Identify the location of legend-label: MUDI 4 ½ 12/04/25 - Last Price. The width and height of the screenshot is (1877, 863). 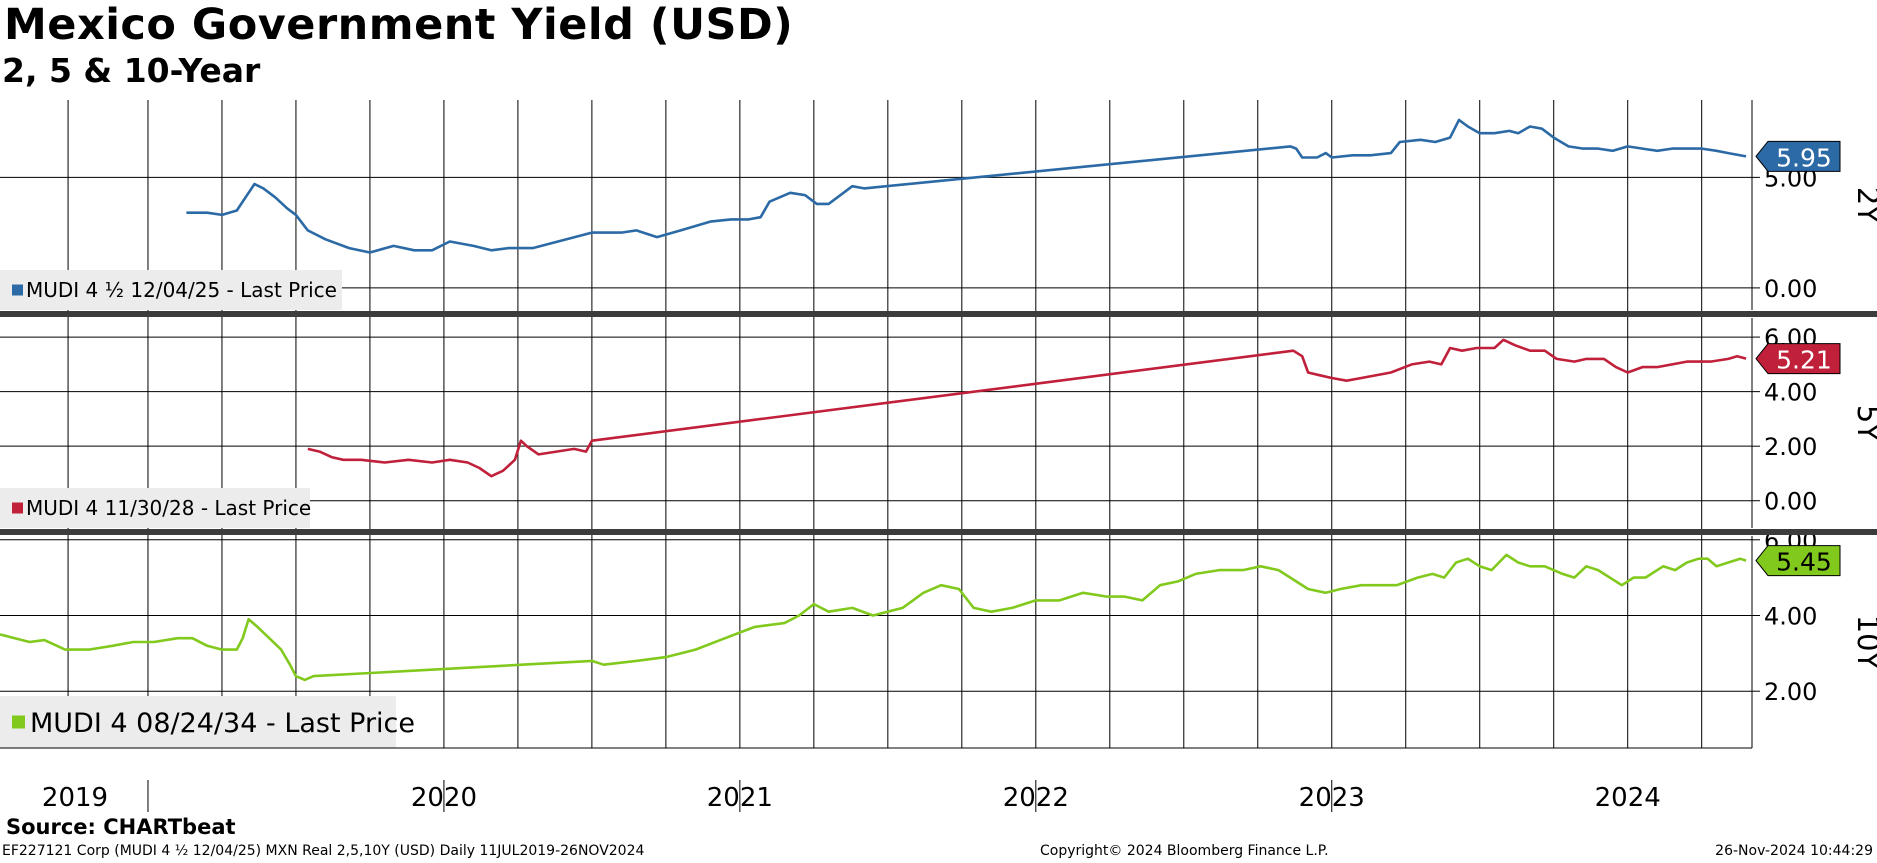
(181, 290).